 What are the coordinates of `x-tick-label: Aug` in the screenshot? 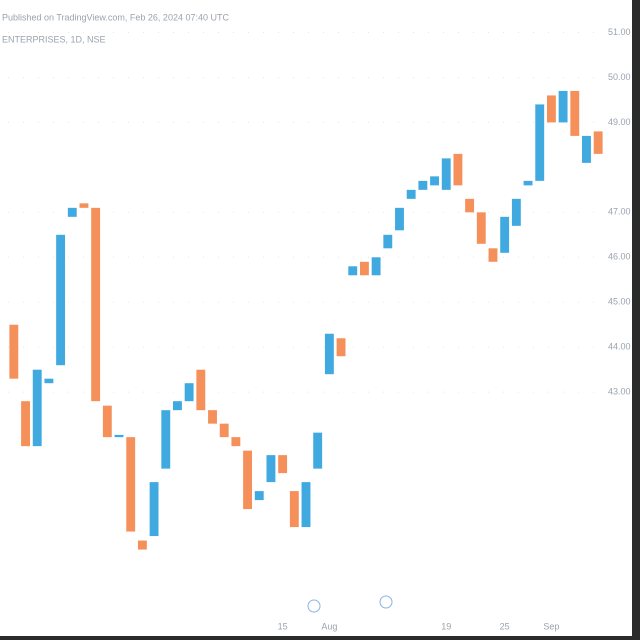 It's located at (329, 626).